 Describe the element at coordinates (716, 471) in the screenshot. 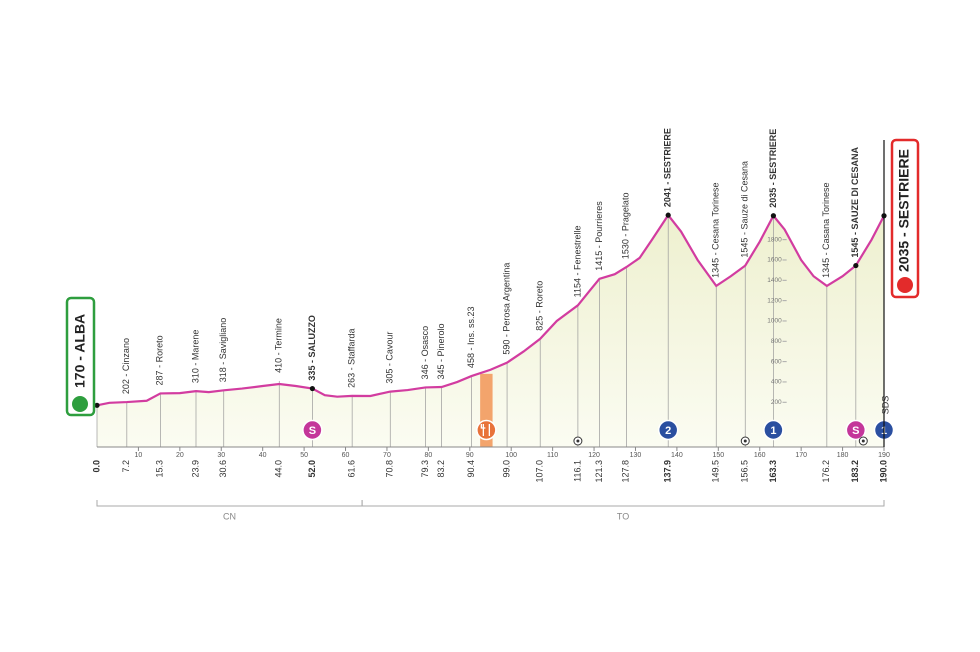

I see `km-label: 149.5` at that location.